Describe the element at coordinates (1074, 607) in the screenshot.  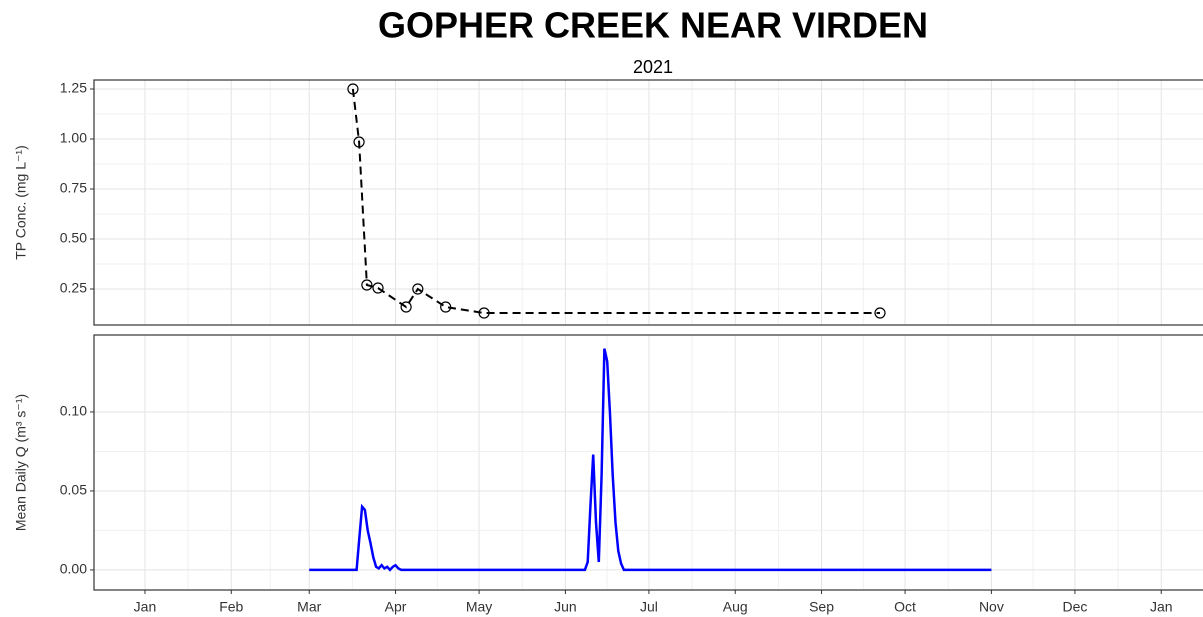
I see `x-tick-label: Dec` at that location.